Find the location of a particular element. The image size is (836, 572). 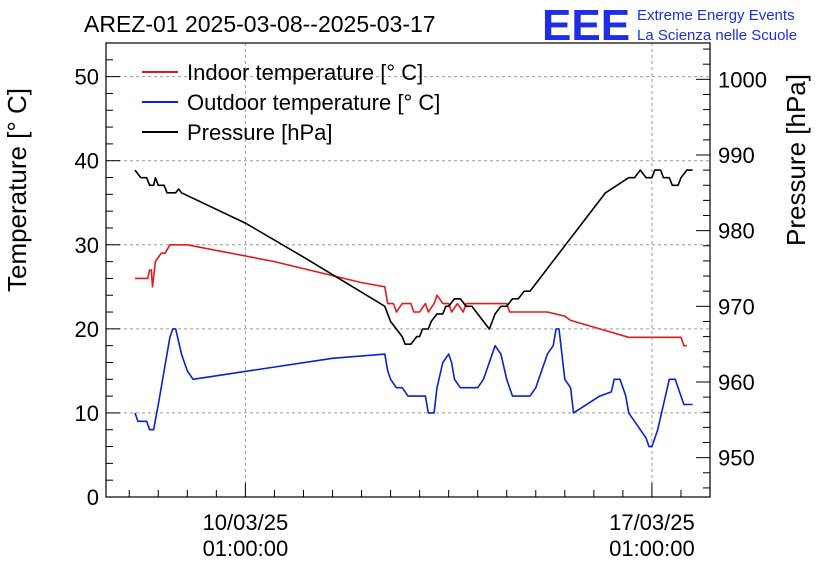

eee-logo-mark: EEE is located at coordinates (586, 25).